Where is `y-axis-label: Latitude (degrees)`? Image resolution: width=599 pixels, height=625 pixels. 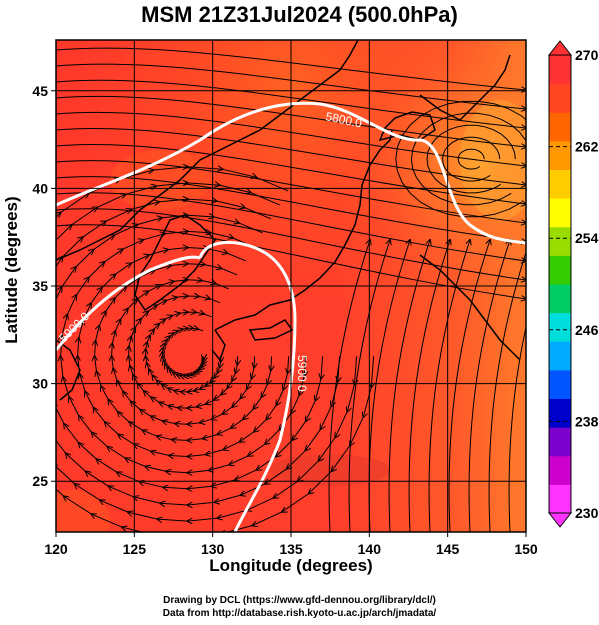 y-axis-label: Latitude (degrees) is located at coordinates (11, 270).